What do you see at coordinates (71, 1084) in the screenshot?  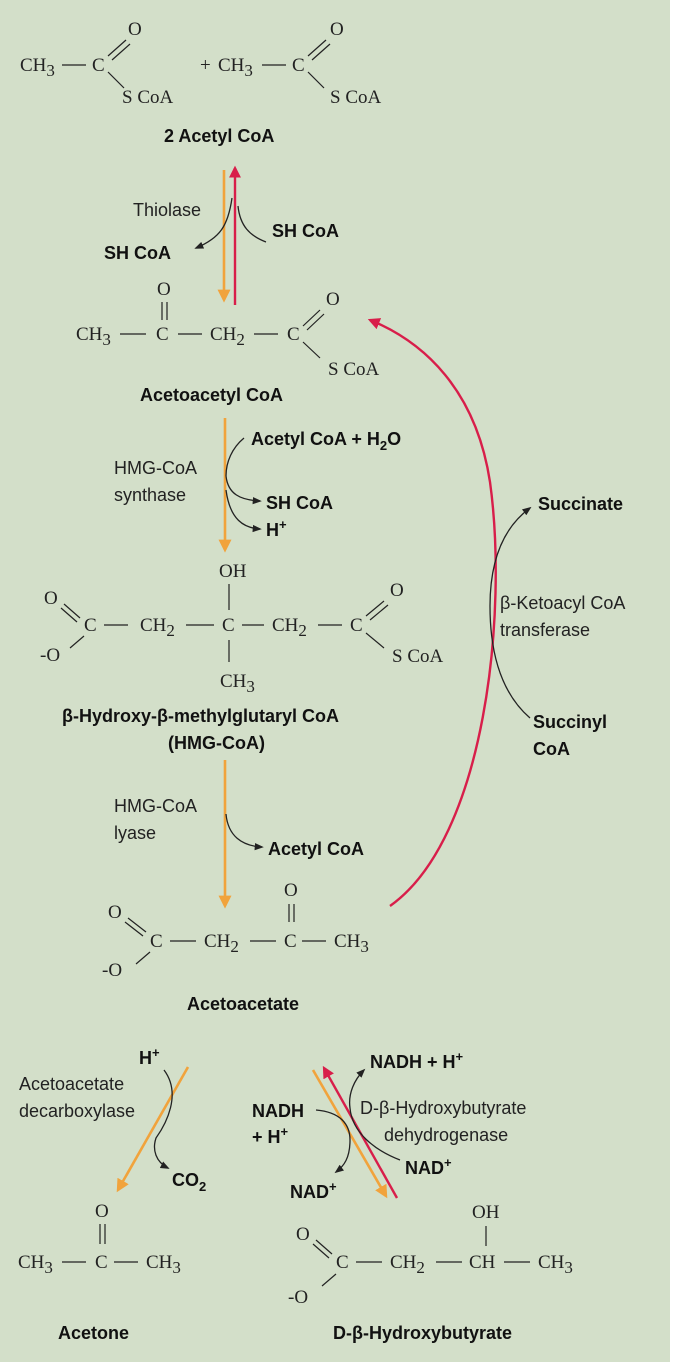 I see `decarboxylase-label-1: Acetoacetate` at bounding box center [71, 1084].